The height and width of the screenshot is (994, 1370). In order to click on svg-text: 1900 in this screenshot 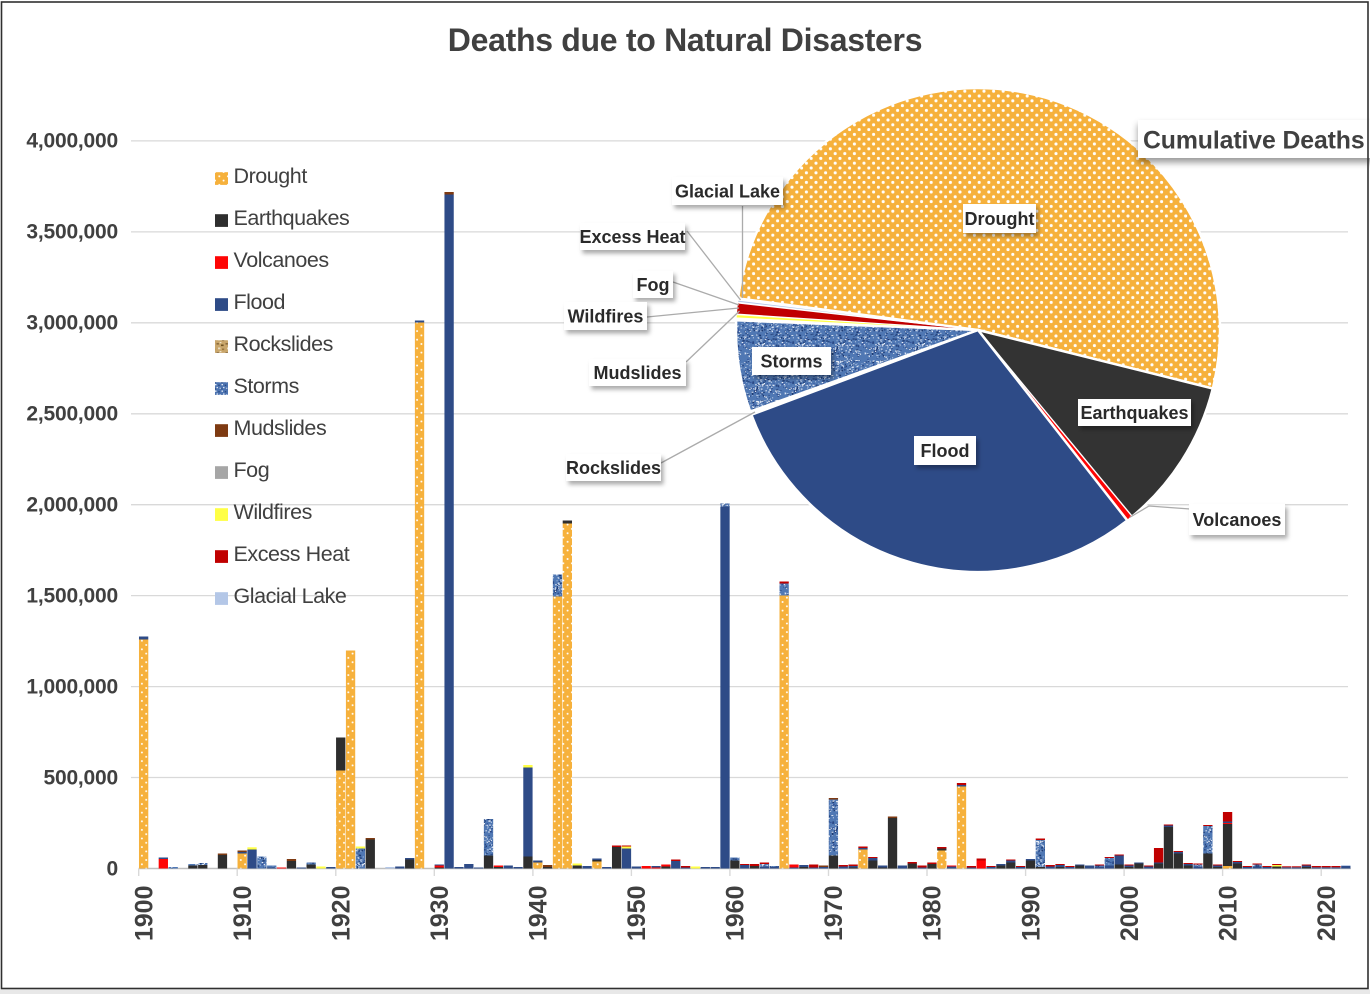, I will do `click(144, 914)`.